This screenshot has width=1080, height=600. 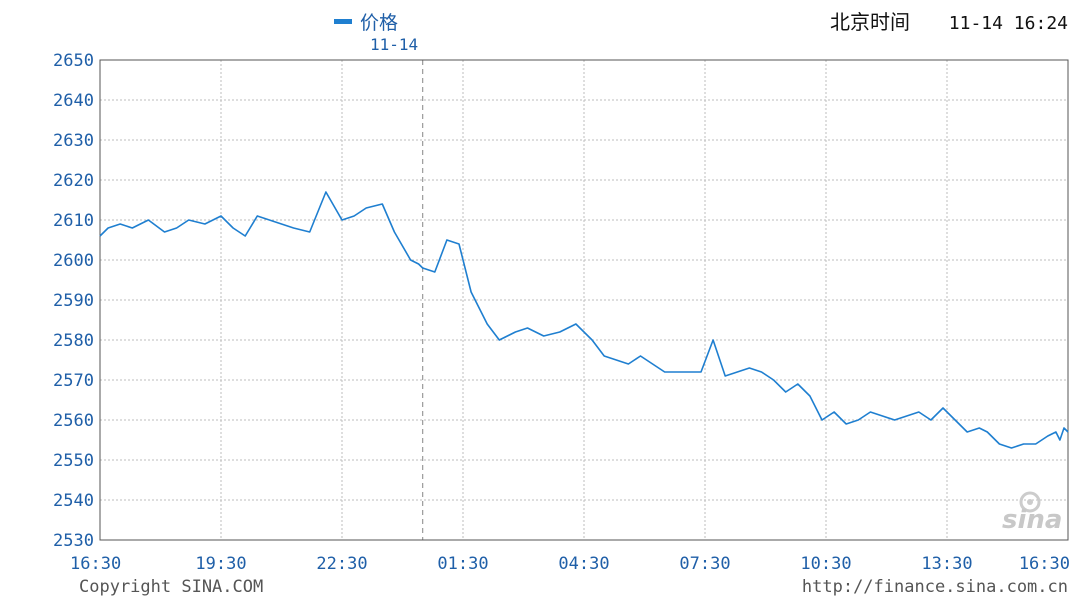 What do you see at coordinates (73, 141) in the screenshot?
I see `y-tick-label: 2630` at bounding box center [73, 141].